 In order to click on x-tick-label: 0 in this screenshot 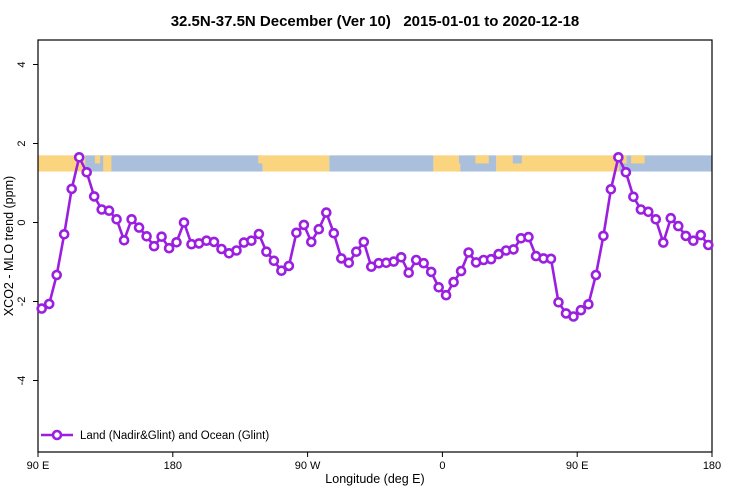, I will do `click(442, 466)`.